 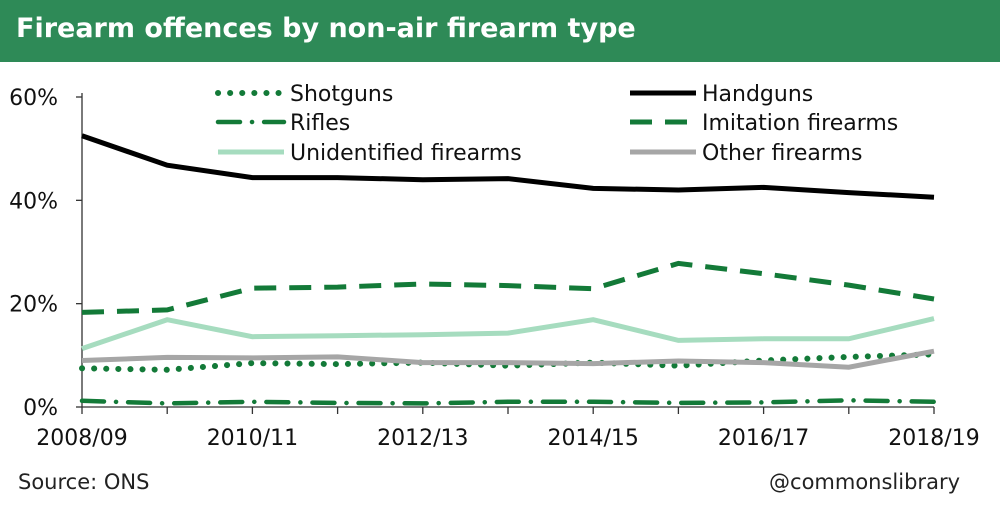 I want to click on title-bar: Firearm offences by non-air firearm type, so click(x=500, y=31).